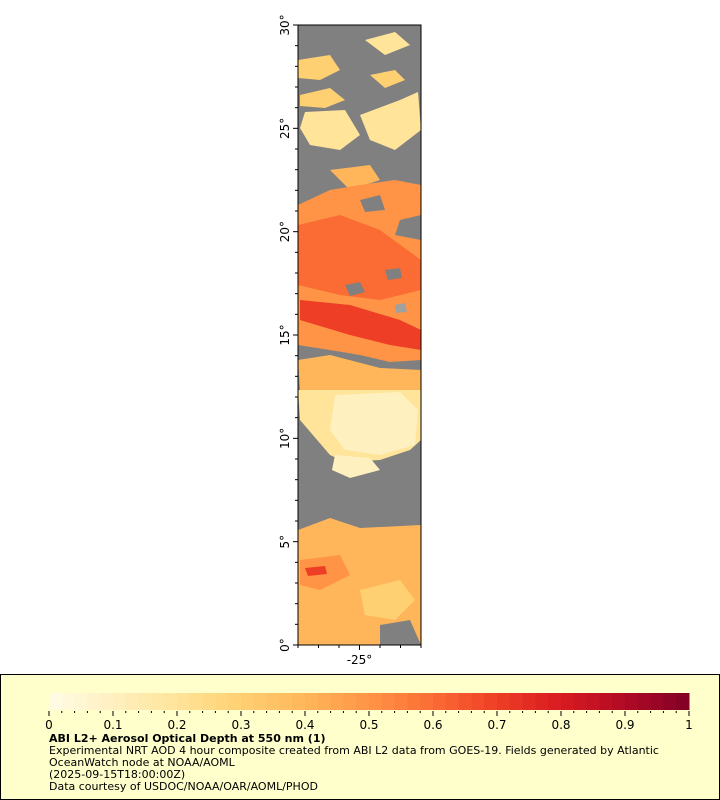 The image size is (720, 800). I want to click on lat-tick-label: 25°, so click(285, 128).